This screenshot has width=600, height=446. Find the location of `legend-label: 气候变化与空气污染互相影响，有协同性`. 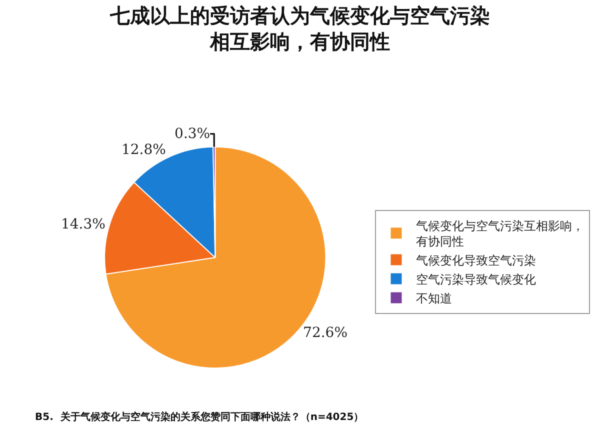

legend-label: 气候变化与空气污染互相影响，有协同性 is located at coordinates (500, 234).